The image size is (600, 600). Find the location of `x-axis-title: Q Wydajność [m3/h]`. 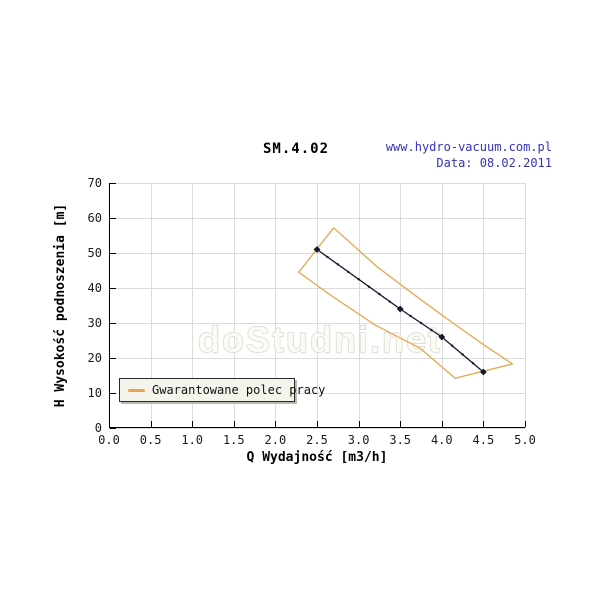

x-axis-title: Q Wydajność [m3/h] is located at coordinates (317, 457).